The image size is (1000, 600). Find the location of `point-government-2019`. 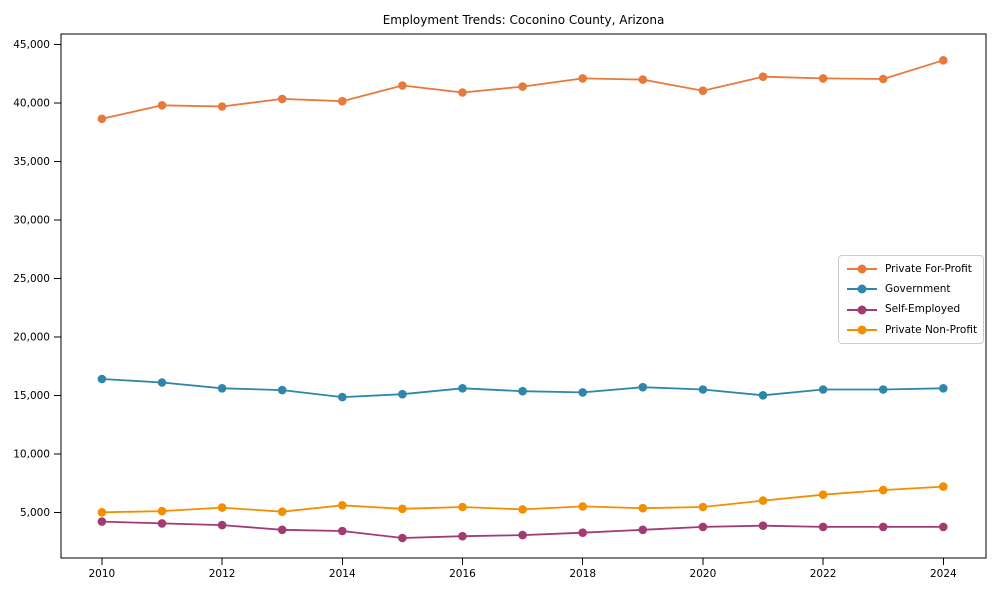

point-government-2019 is located at coordinates (643, 387).